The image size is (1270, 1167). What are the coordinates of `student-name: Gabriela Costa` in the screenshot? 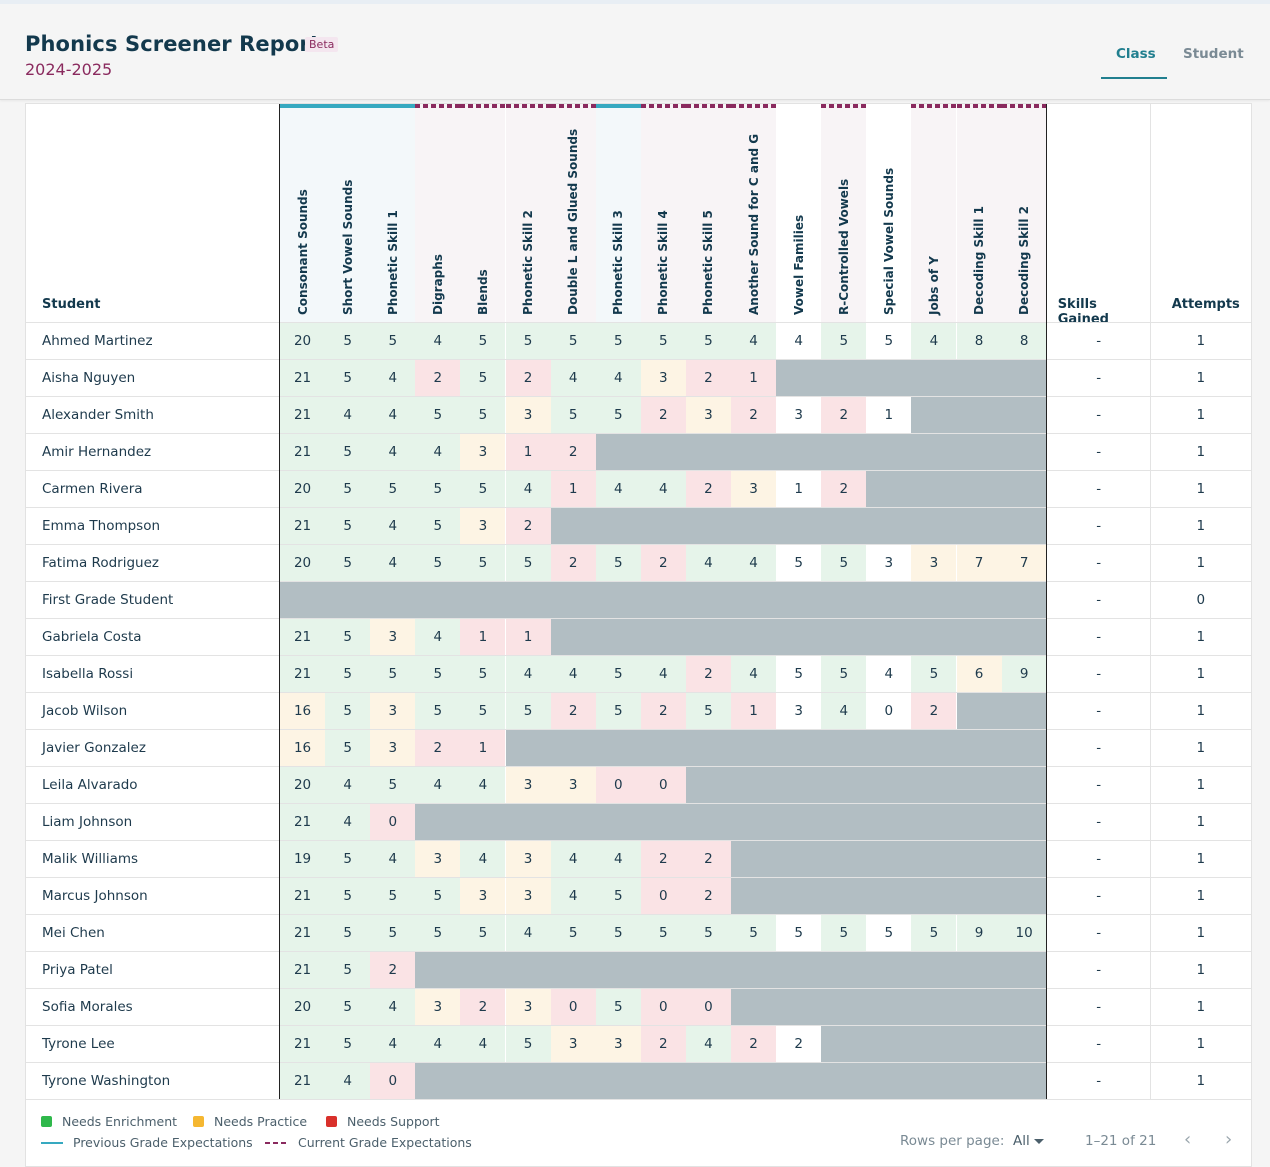 It's located at (92, 637).